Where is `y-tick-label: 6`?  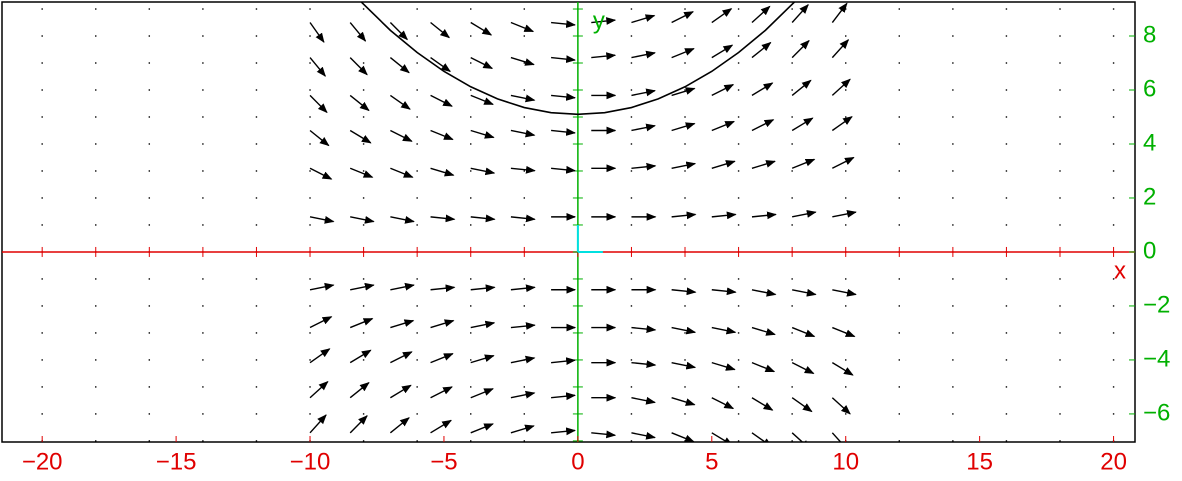
y-tick-label: 6 is located at coordinates (1149, 88).